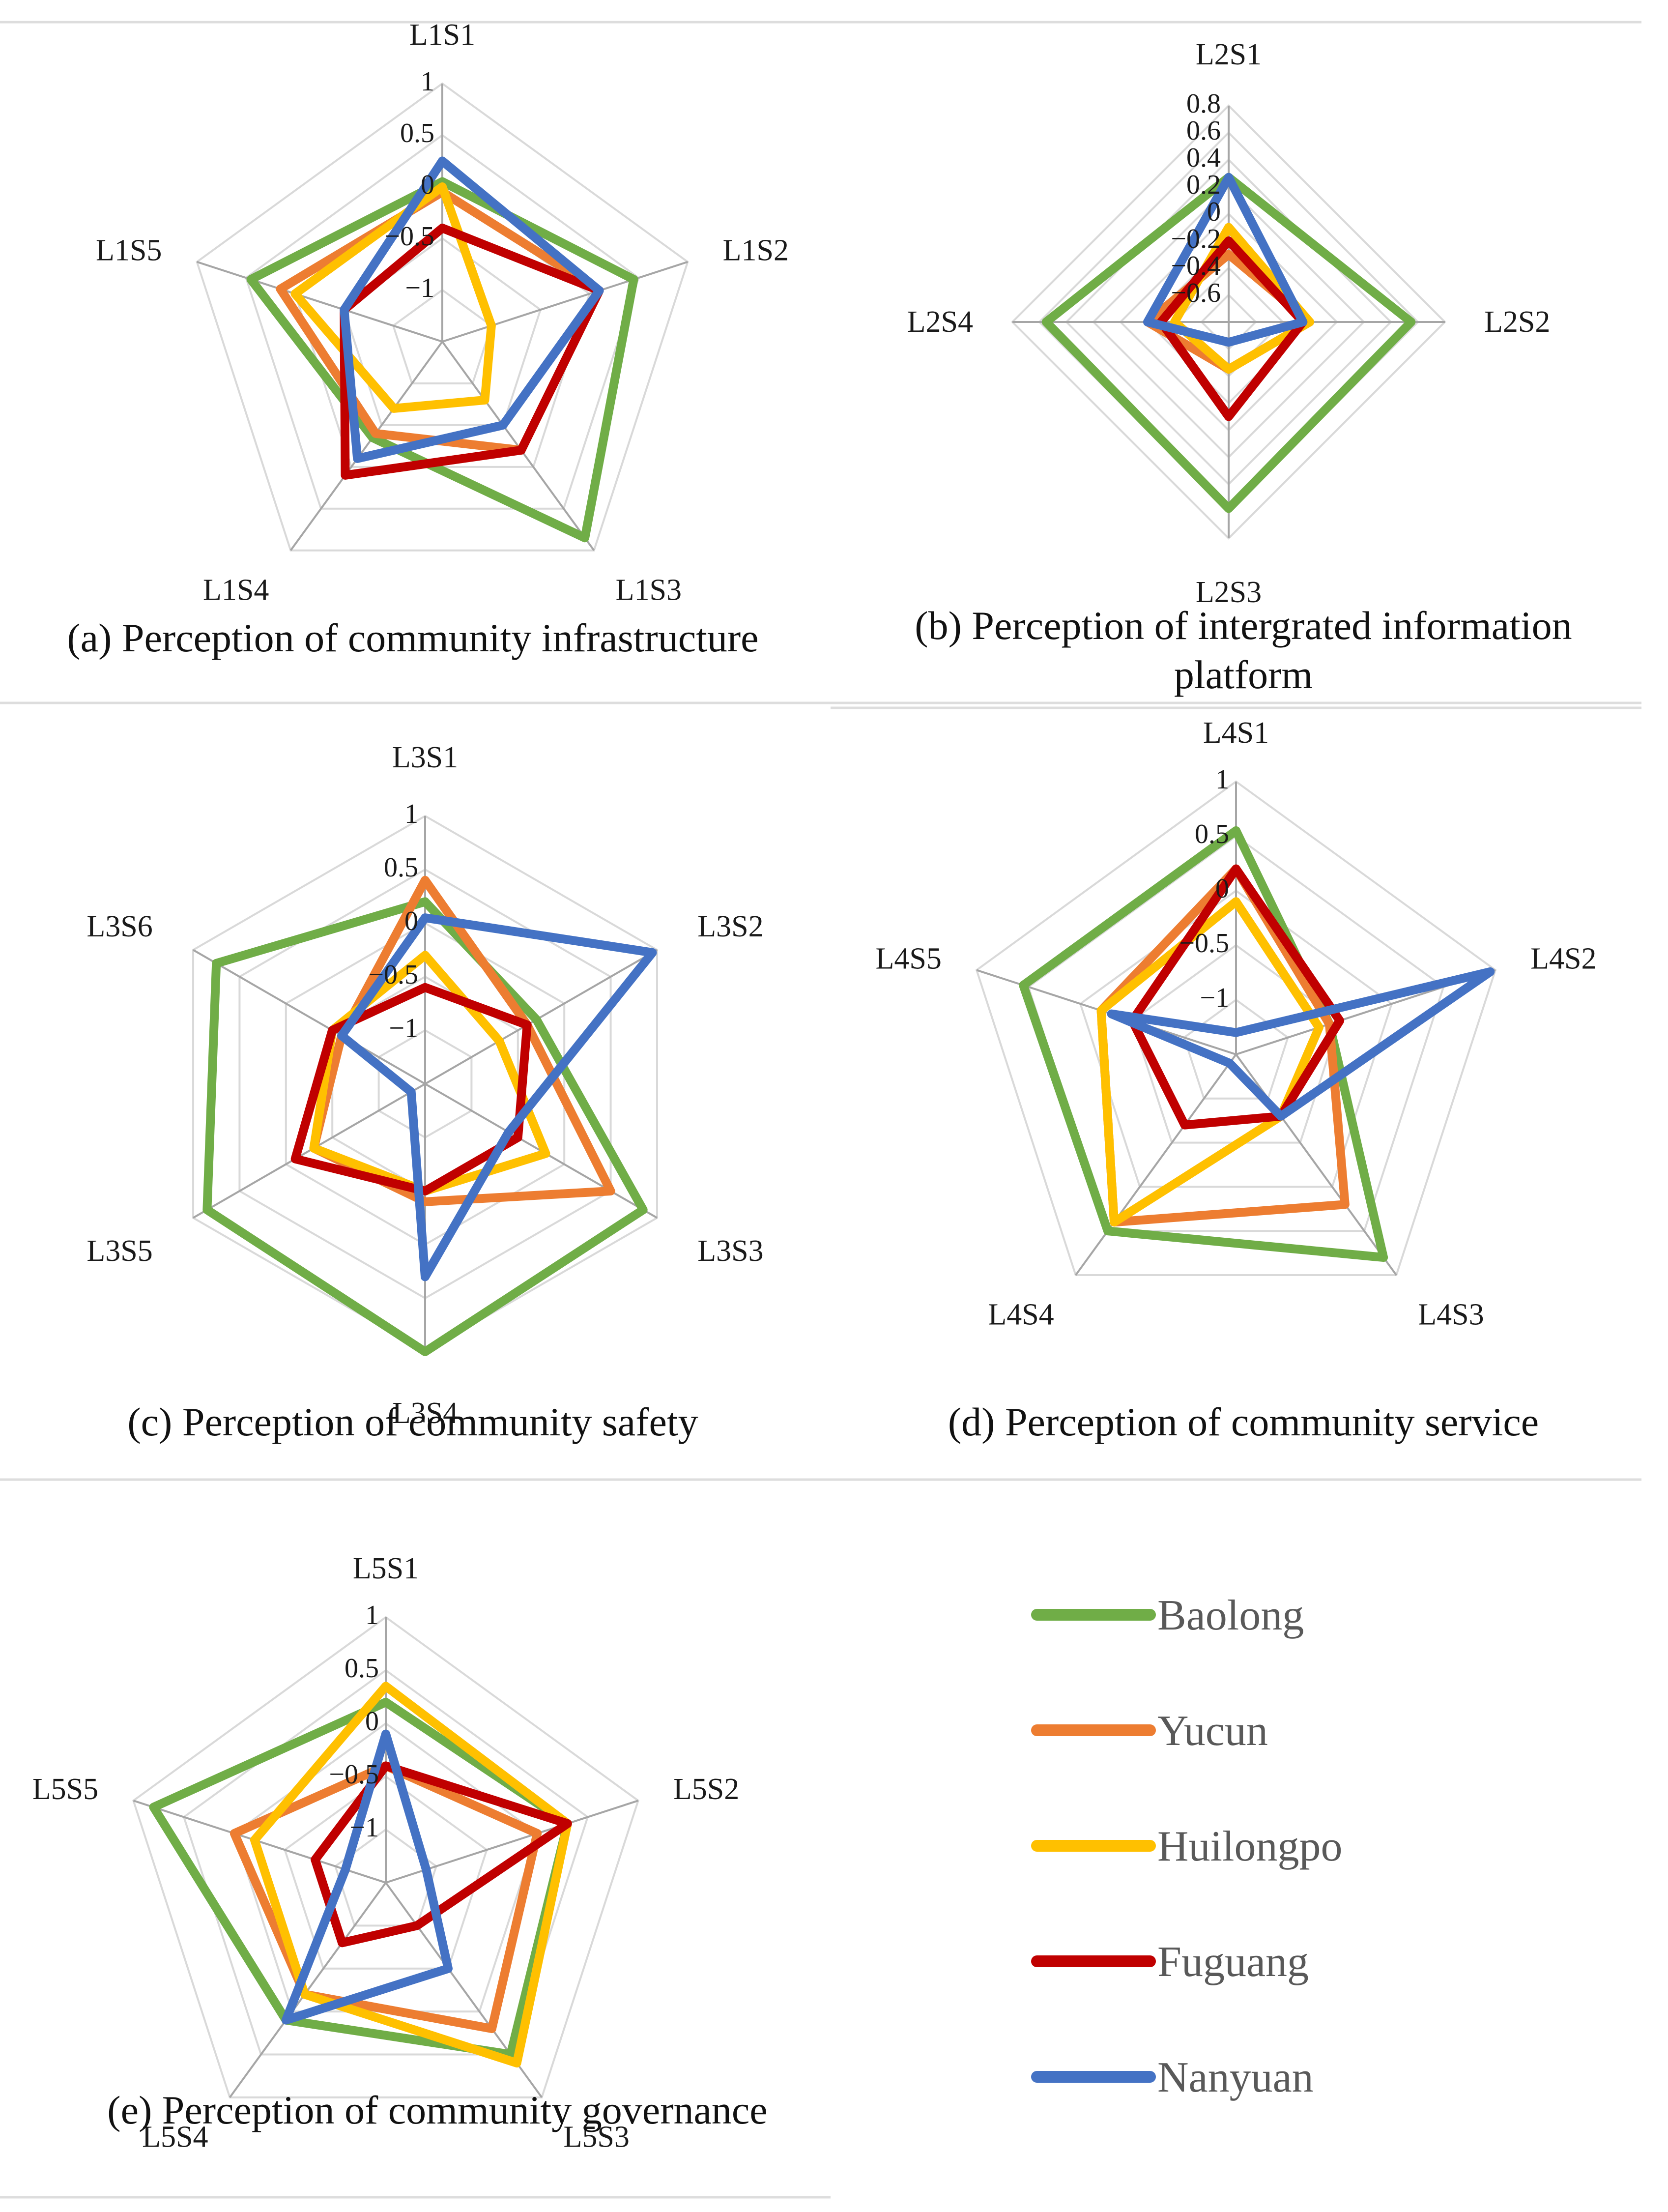 The height and width of the screenshot is (2212, 1668). What do you see at coordinates (119, 1251) in the screenshot?
I see `axis-label-l3s5: L3S5` at bounding box center [119, 1251].